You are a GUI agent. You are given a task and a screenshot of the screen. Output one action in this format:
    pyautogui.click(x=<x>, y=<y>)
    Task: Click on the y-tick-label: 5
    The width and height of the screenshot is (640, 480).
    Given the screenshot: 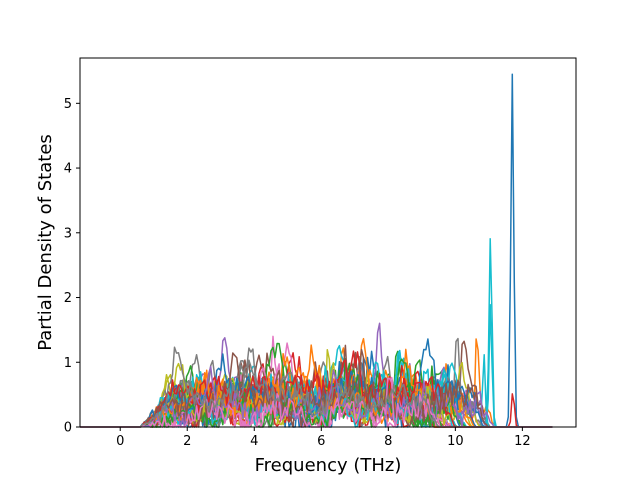 What is the action you would take?
    pyautogui.click(x=68, y=104)
    